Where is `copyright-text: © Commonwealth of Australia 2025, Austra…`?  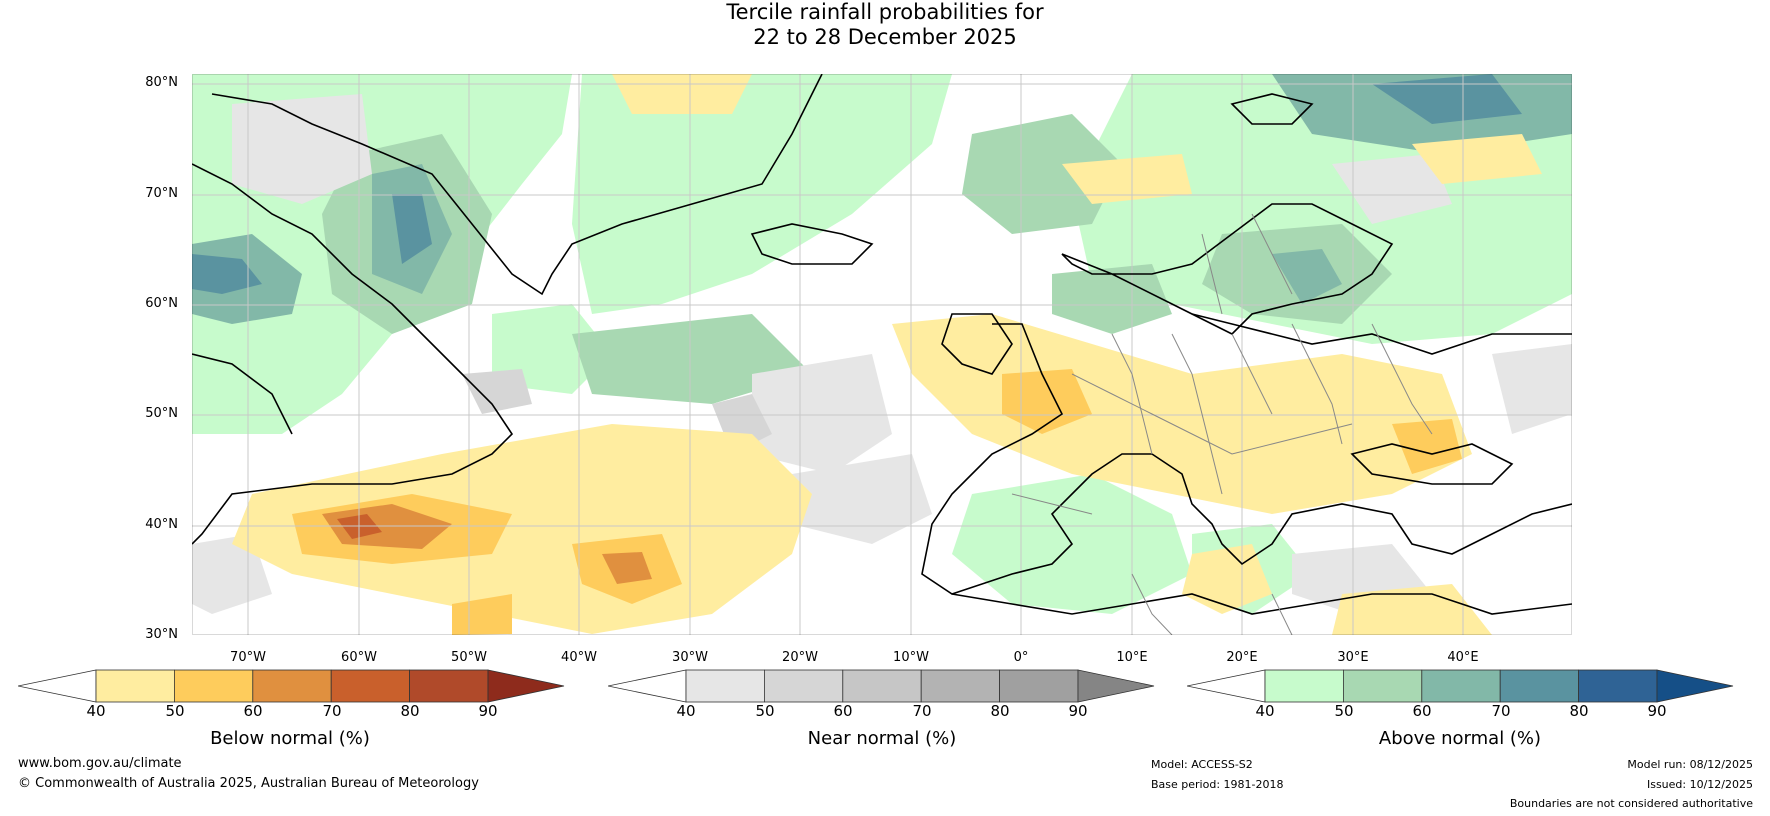 copyright-text: © Commonwealth of Australia 2025, Austra… is located at coordinates (248, 783).